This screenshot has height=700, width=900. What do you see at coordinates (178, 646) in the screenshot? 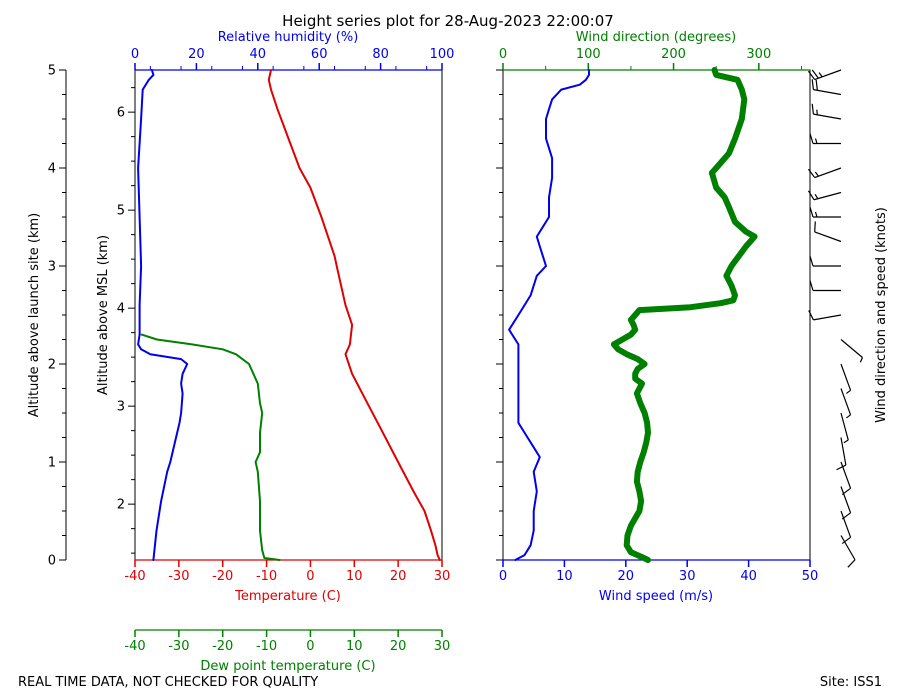
I see `dewpoint-axis-tick-label: -30` at bounding box center [178, 646].